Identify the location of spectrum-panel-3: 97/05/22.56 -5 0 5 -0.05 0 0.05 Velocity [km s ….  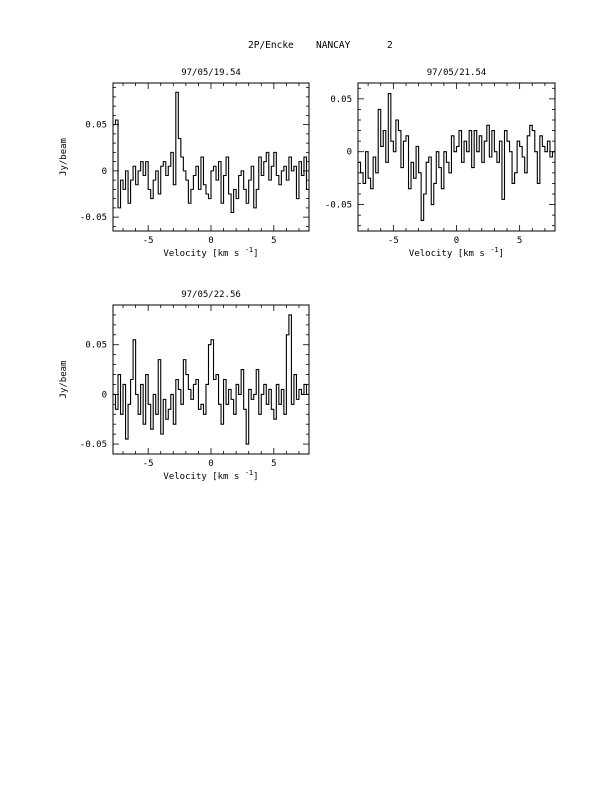
(184, 386).